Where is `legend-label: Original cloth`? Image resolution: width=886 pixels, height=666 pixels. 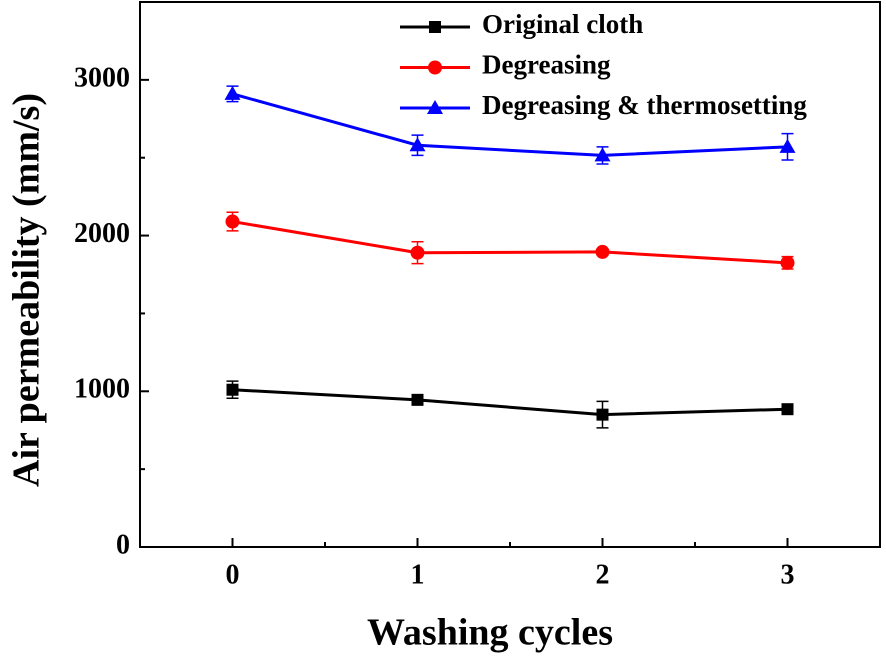 legend-label: Original cloth is located at coordinates (562, 24).